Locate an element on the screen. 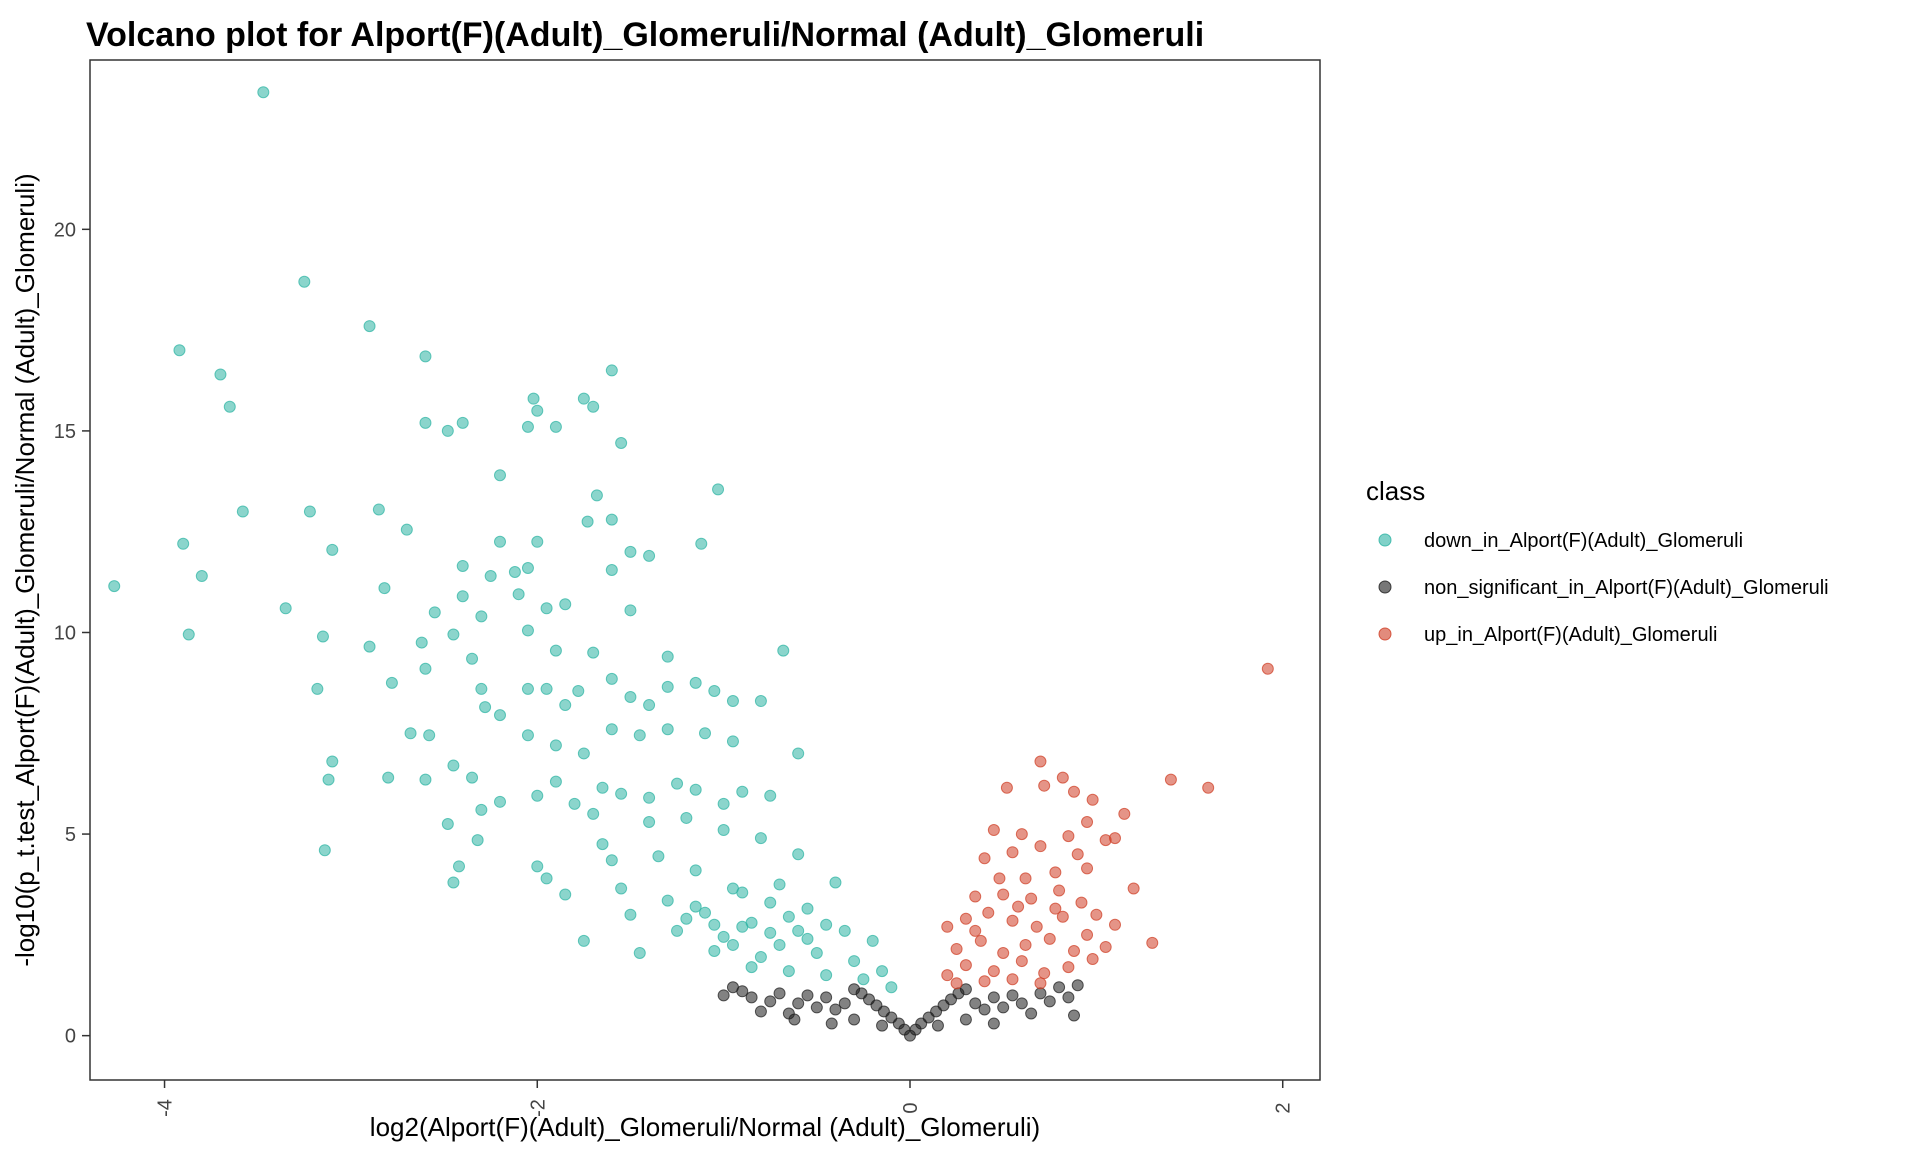 This screenshot has width=1920, height=1152. y-tick-label: 15 is located at coordinates (65, 432).